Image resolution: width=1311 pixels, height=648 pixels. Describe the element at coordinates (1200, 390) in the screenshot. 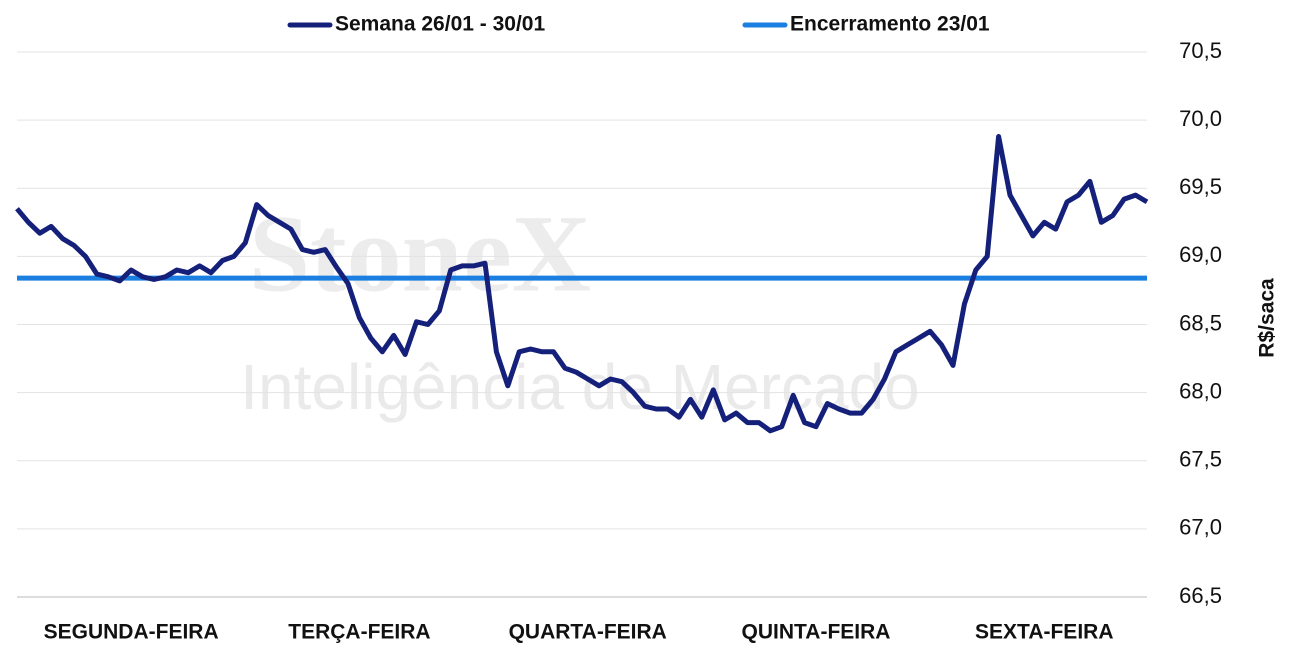

I see `y-tick-label: 68,0` at that location.